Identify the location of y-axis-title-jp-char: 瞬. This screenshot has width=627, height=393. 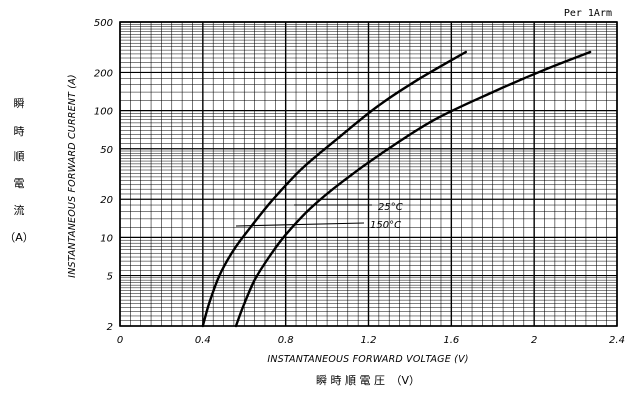
(19, 103).